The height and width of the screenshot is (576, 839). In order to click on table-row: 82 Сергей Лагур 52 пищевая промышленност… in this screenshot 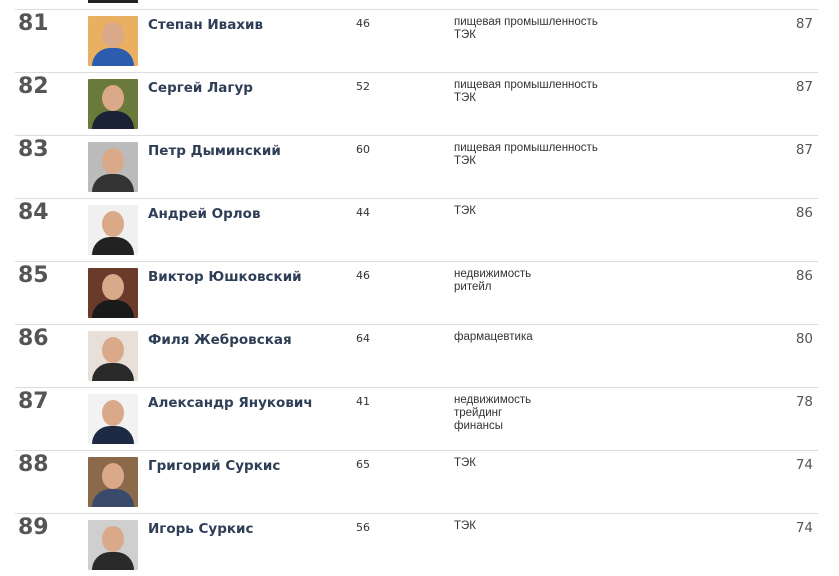, I will do `click(416, 103)`.